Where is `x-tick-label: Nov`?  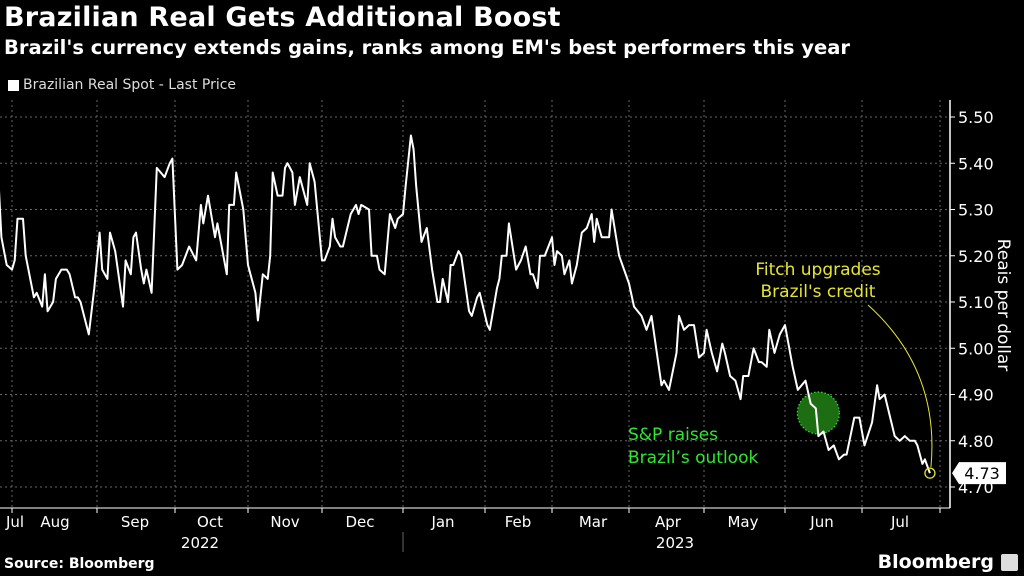 x-tick-label: Nov is located at coordinates (284, 522).